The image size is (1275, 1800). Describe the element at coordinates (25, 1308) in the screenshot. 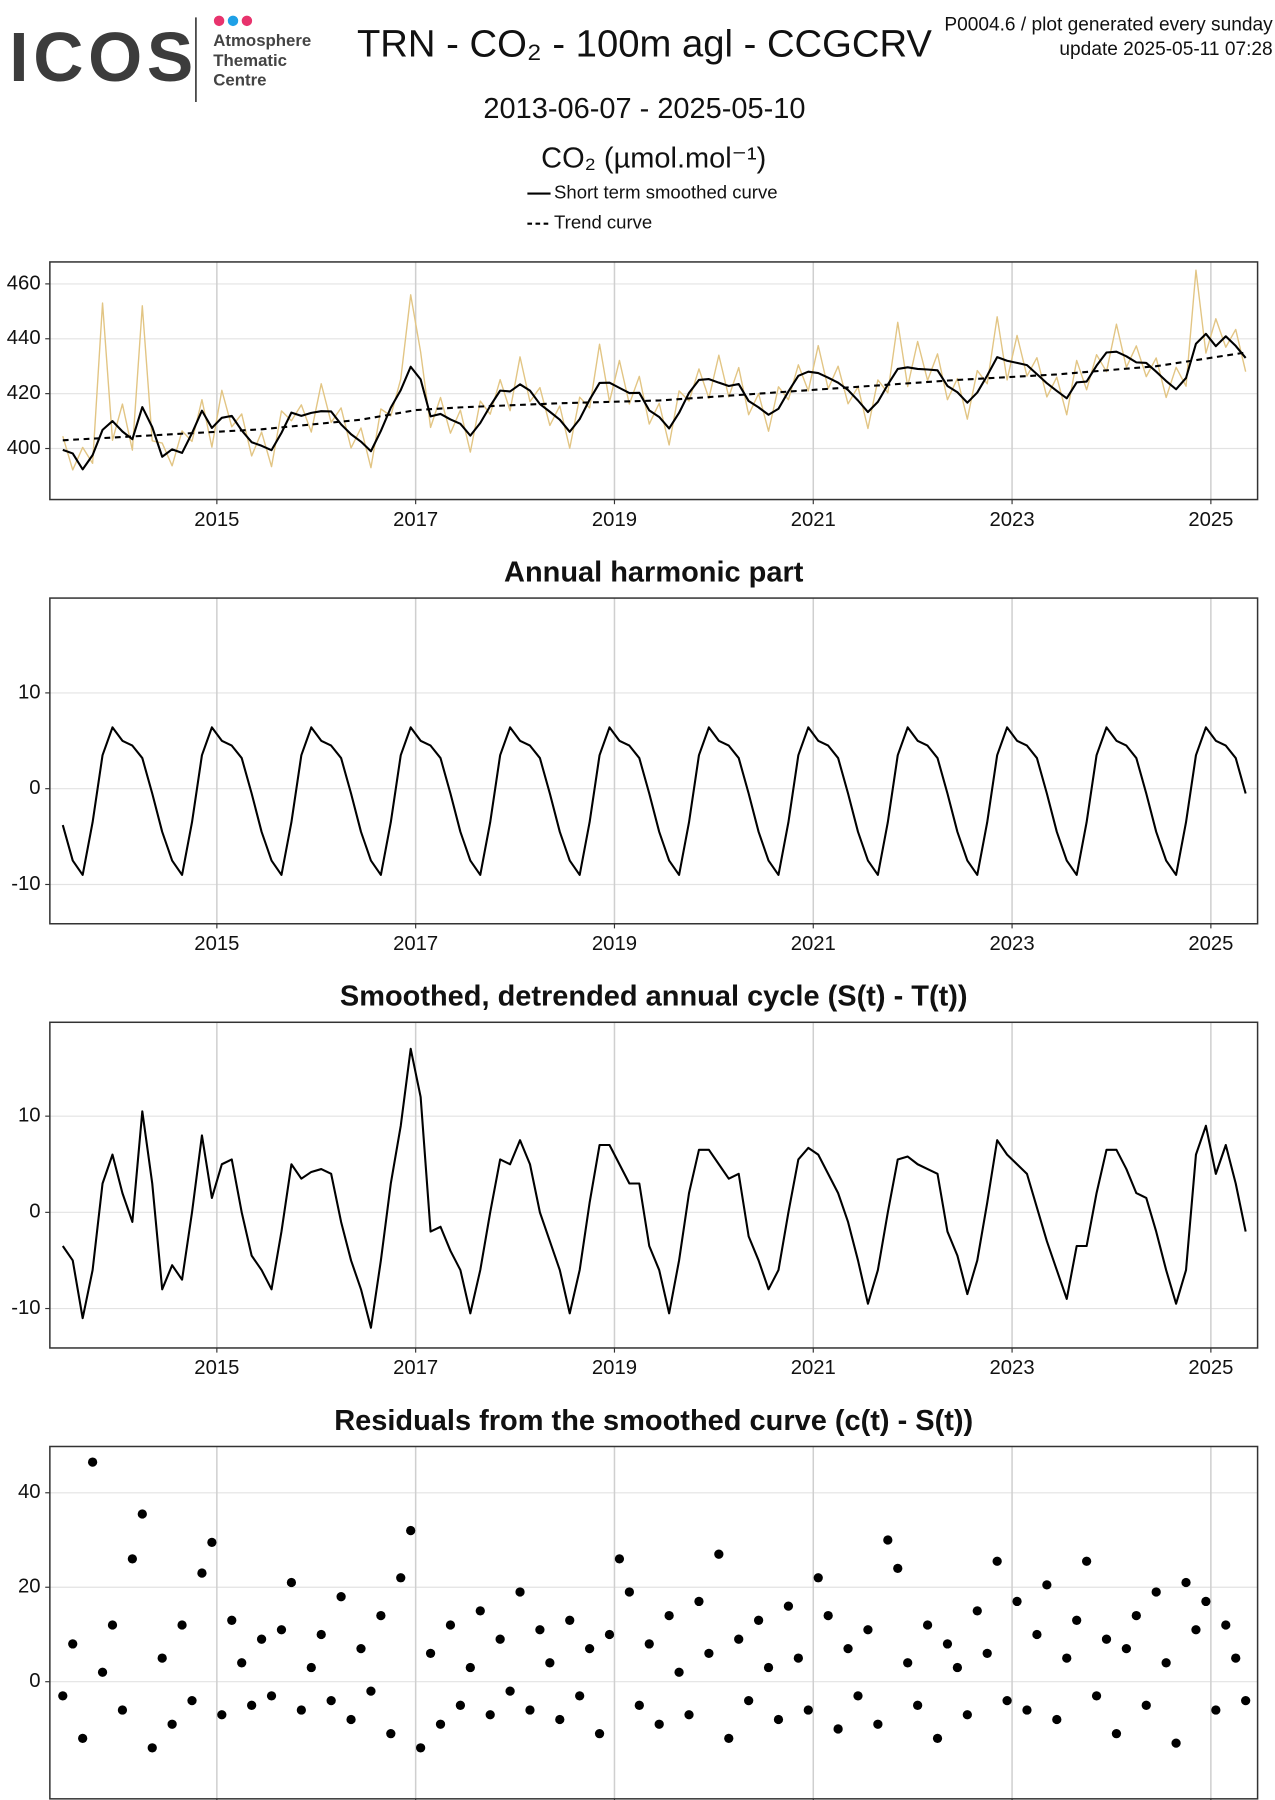

I see `y-tick-label: -10` at that location.